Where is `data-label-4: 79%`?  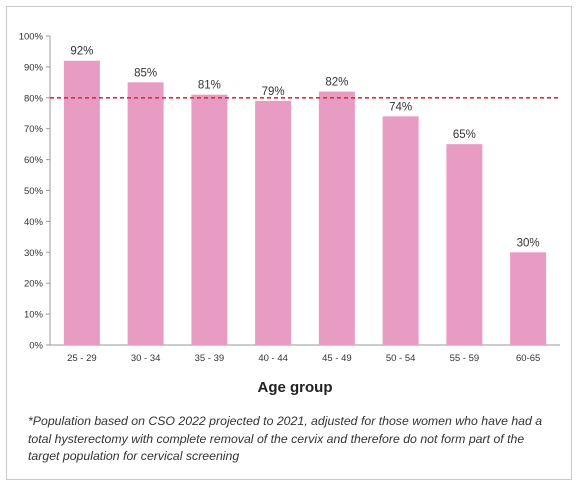 data-label-4: 79% is located at coordinates (273, 92).